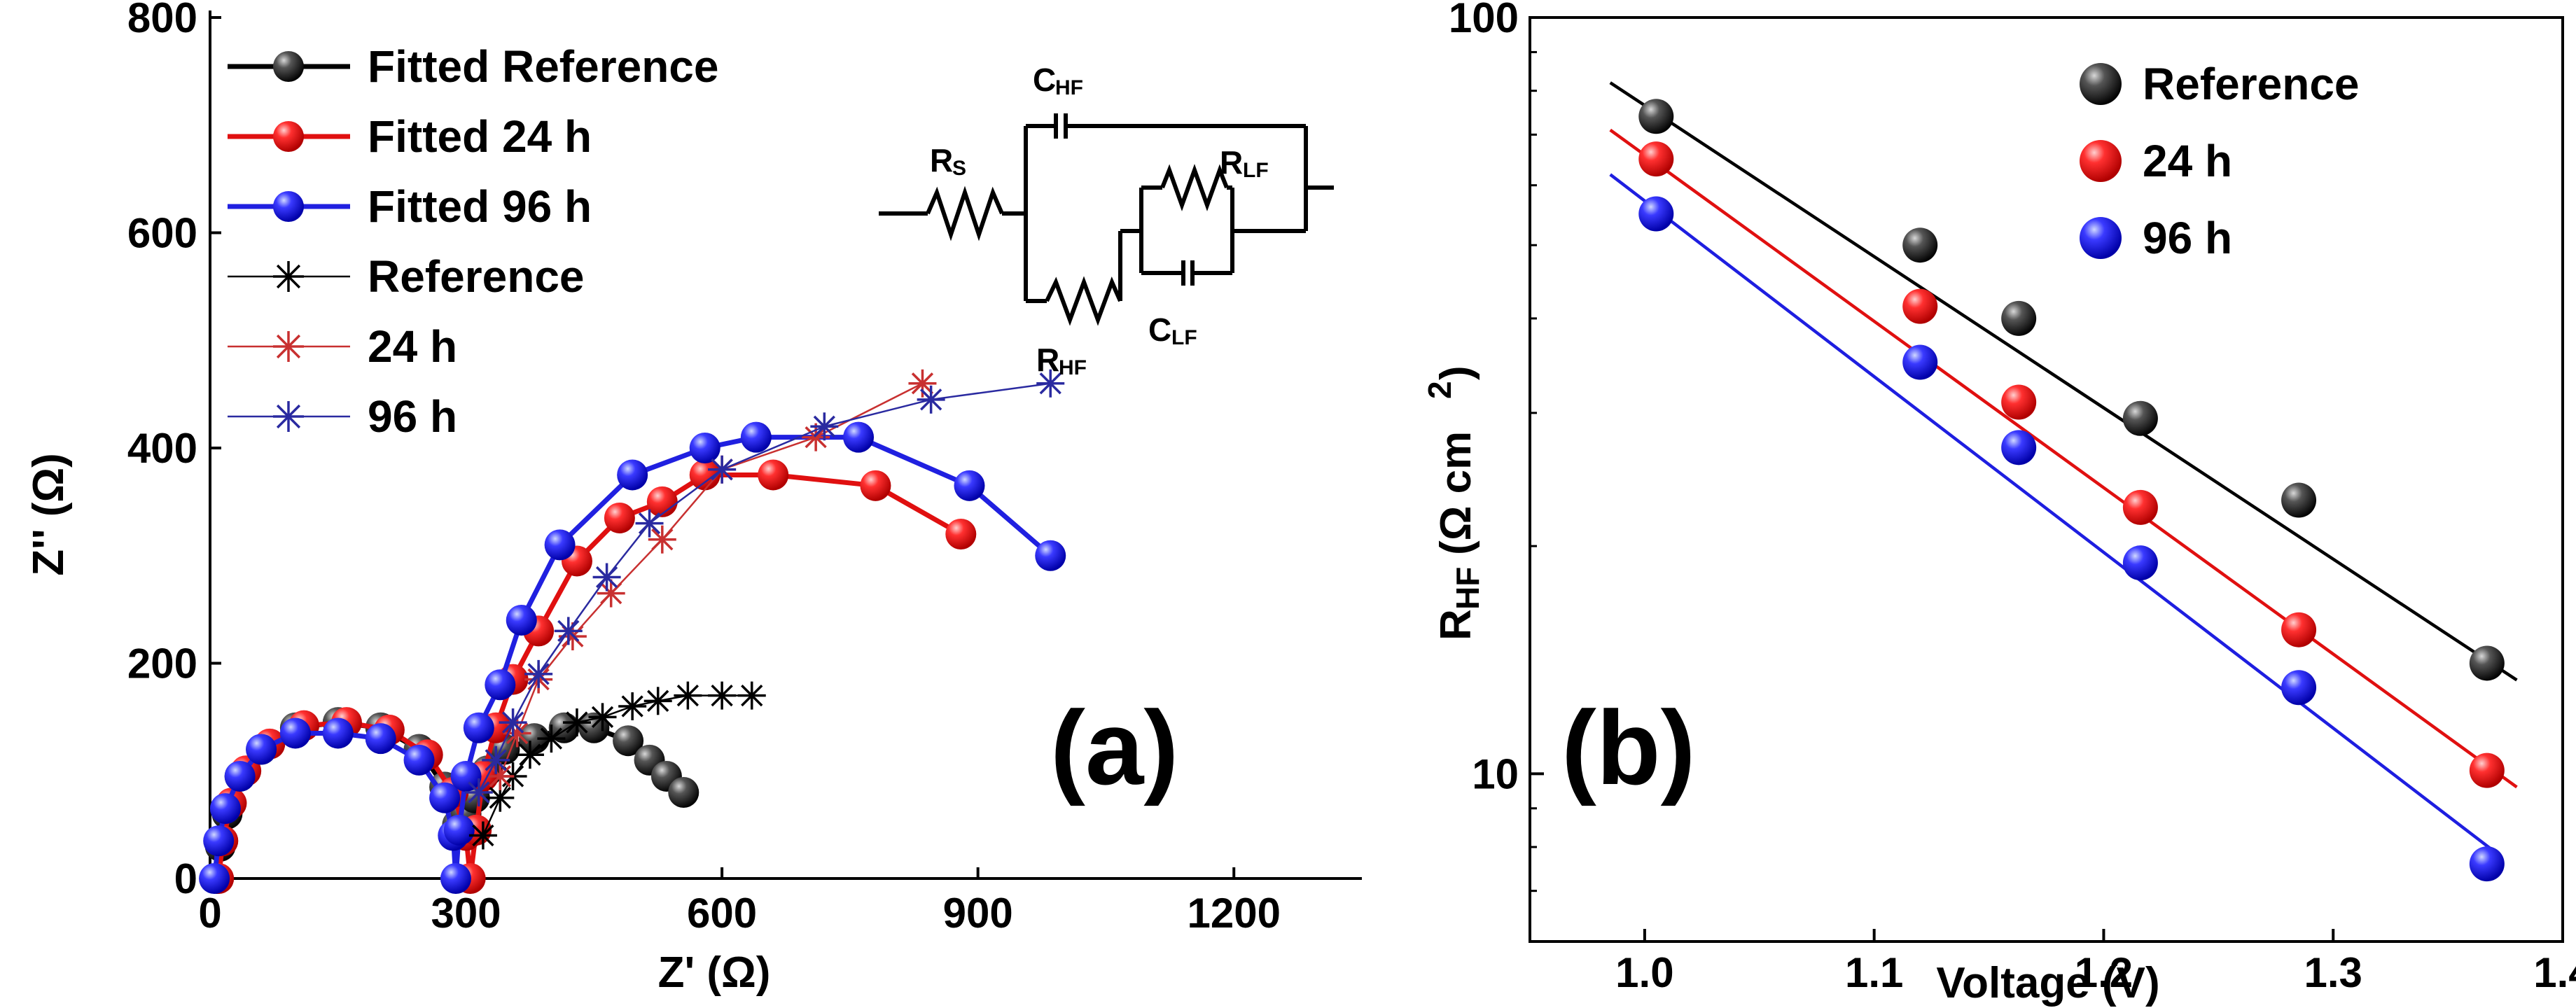 This screenshot has width=2576, height=1008. Describe the element at coordinates (49, 514) in the screenshot. I see `panel-a-y-axis-label: Z'' (Ω)` at that location.